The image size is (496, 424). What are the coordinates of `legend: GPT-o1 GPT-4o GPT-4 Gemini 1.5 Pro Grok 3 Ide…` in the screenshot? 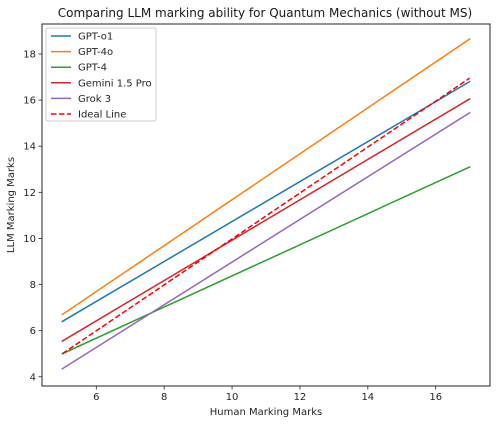 It's located at (101, 74).